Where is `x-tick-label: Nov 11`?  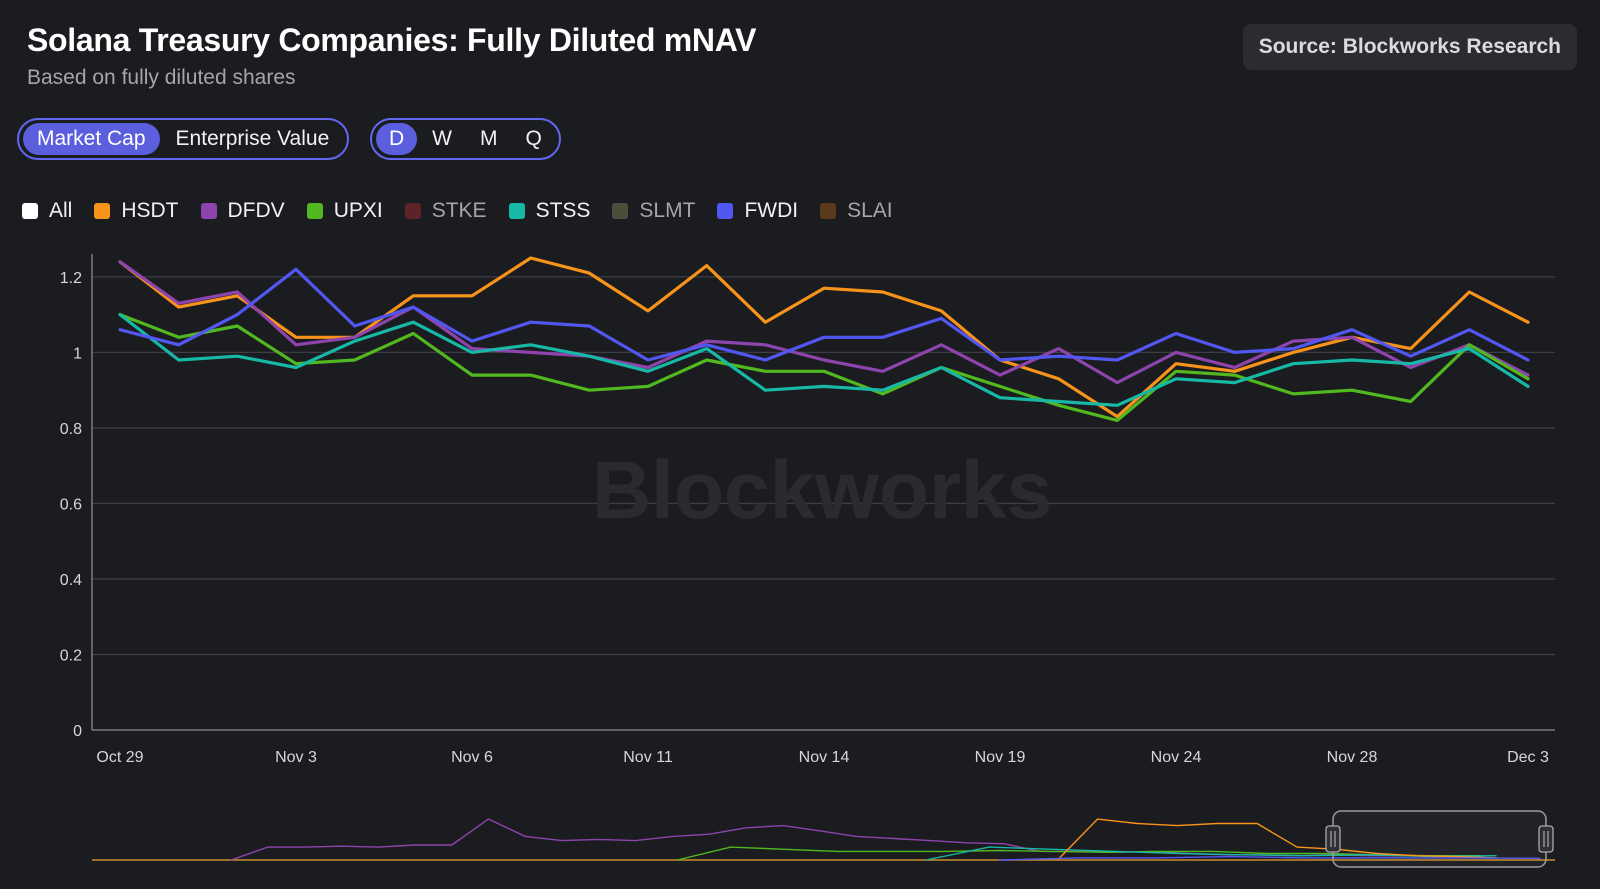
x-tick-label: Nov 11 is located at coordinates (648, 757).